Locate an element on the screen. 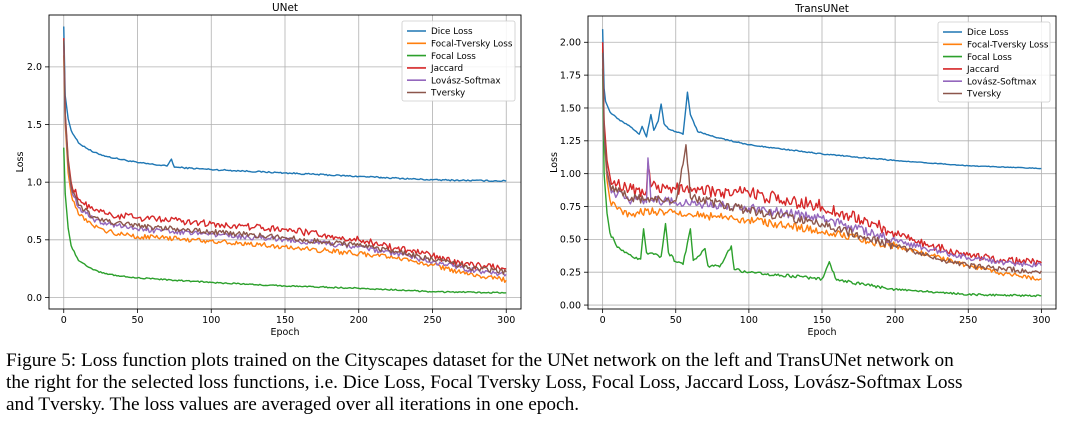  y-tick-label: 0.25 is located at coordinates (570, 273).